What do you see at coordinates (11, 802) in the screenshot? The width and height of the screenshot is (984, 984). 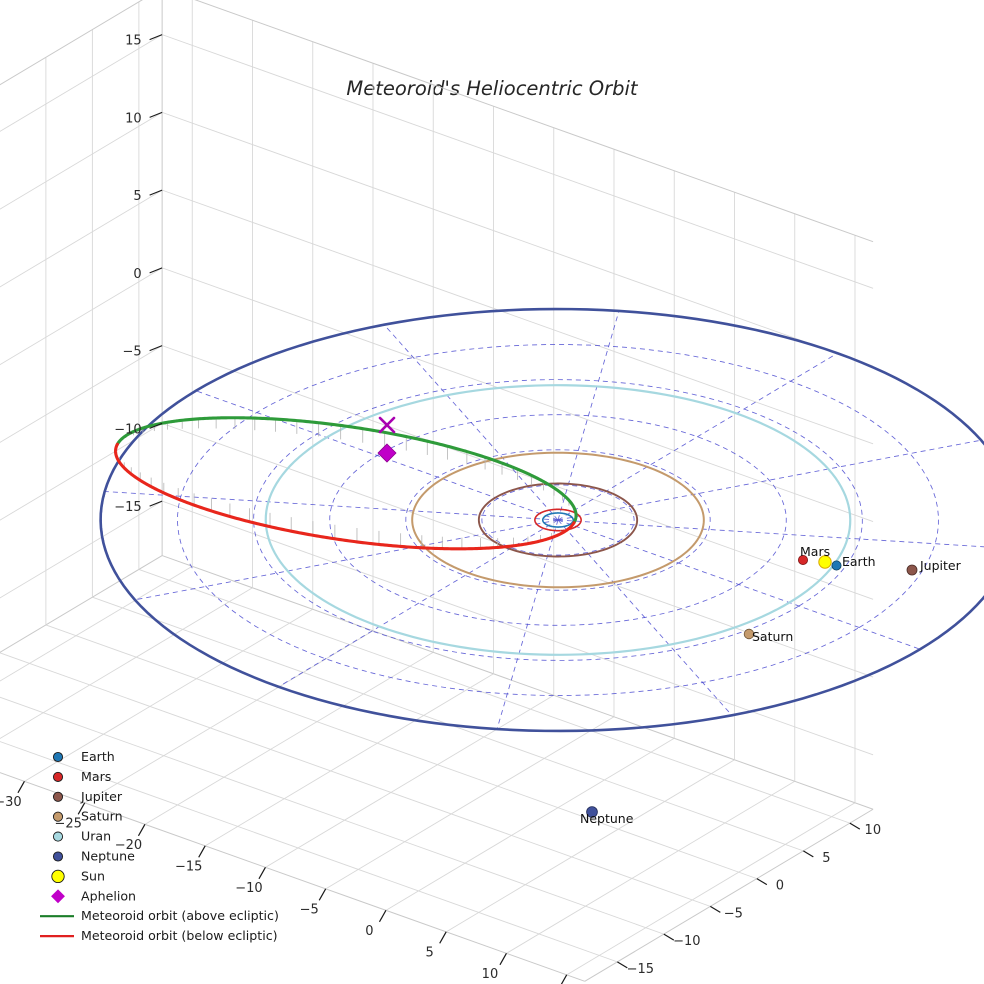 I see `tick-label: −30` at bounding box center [11, 802].